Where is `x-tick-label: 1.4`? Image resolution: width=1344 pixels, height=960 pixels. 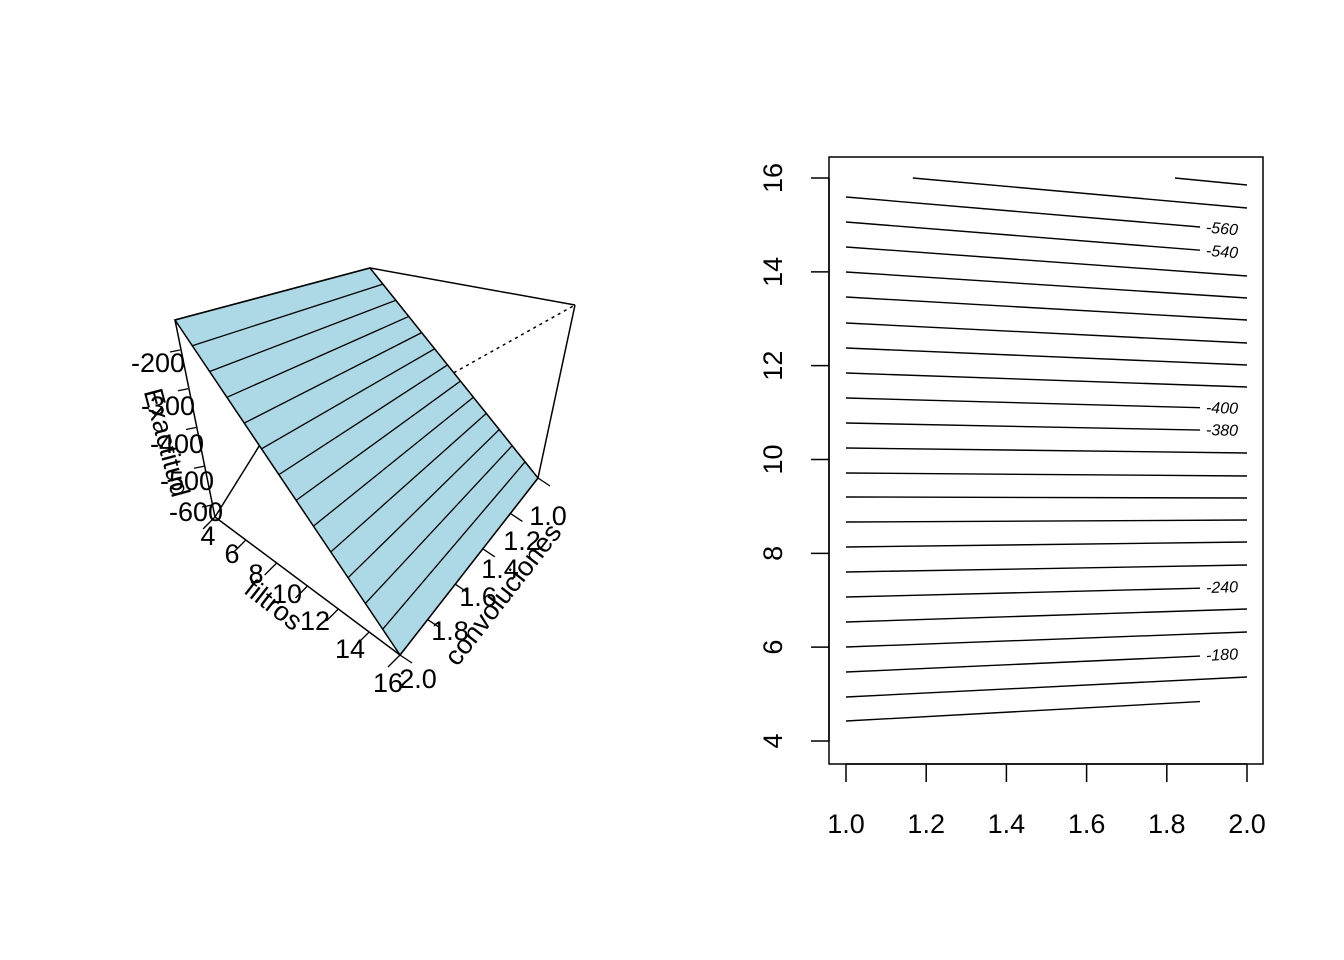 x-tick-label: 1.4 is located at coordinates (1007, 824).